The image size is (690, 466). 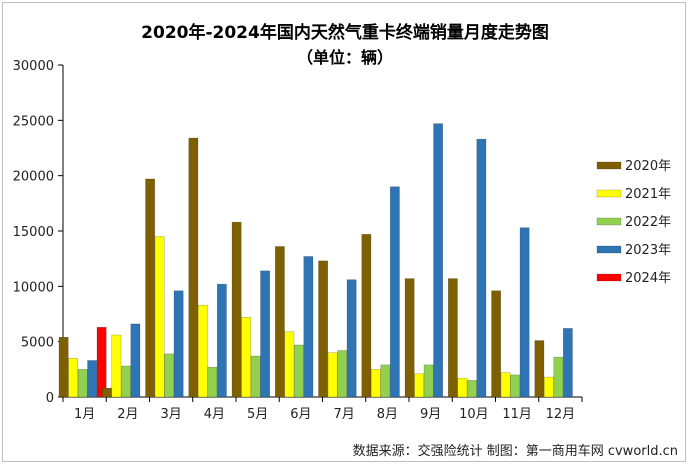 I want to click on x-tick-label: 7月, so click(x=343, y=414).